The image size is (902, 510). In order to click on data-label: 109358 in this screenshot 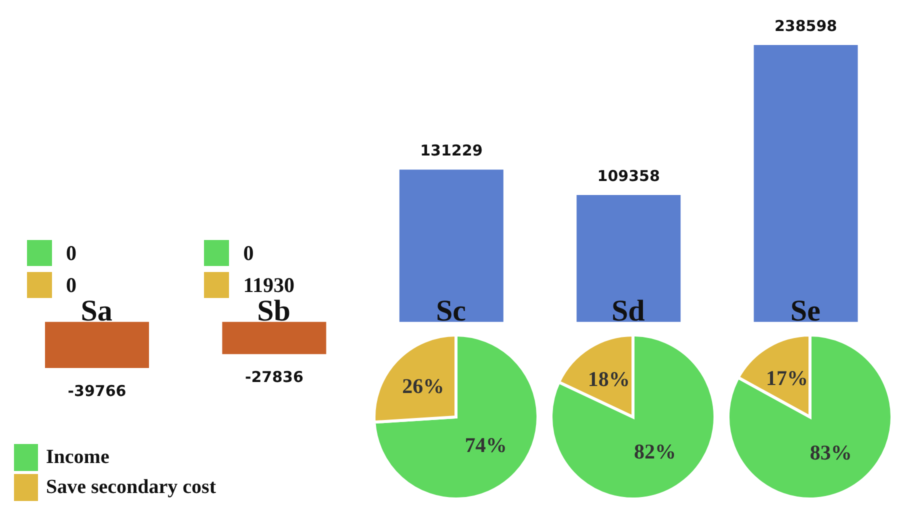, I will do `click(628, 175)`.